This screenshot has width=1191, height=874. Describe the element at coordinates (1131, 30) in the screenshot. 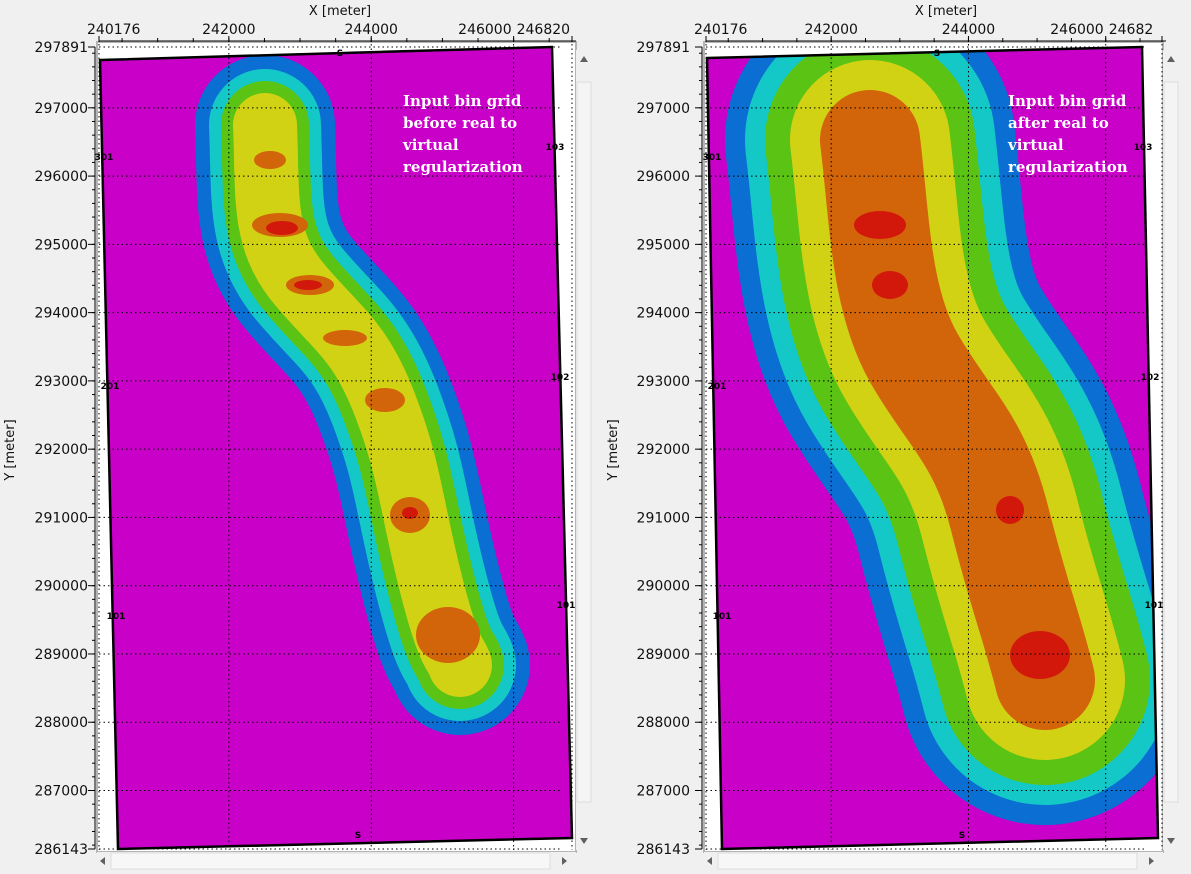

I see `x-tick-label: 24682` at that location.